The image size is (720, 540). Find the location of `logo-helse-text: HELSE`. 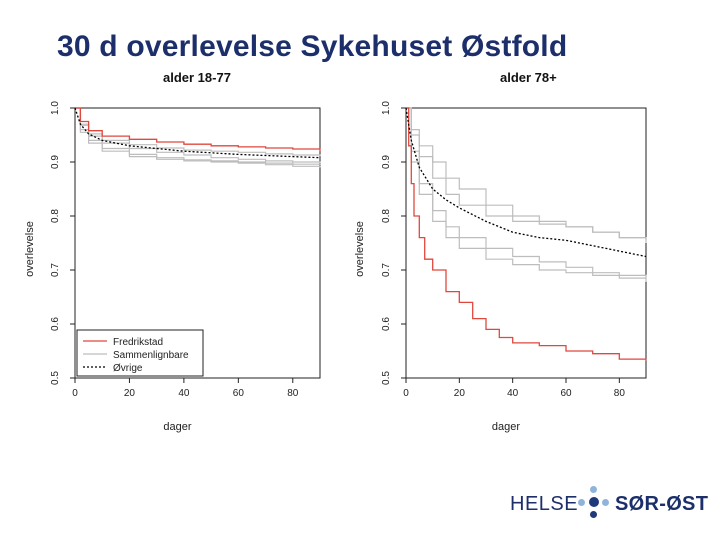

logo-helse-text: HELSE is located at coordinates (544, 504).